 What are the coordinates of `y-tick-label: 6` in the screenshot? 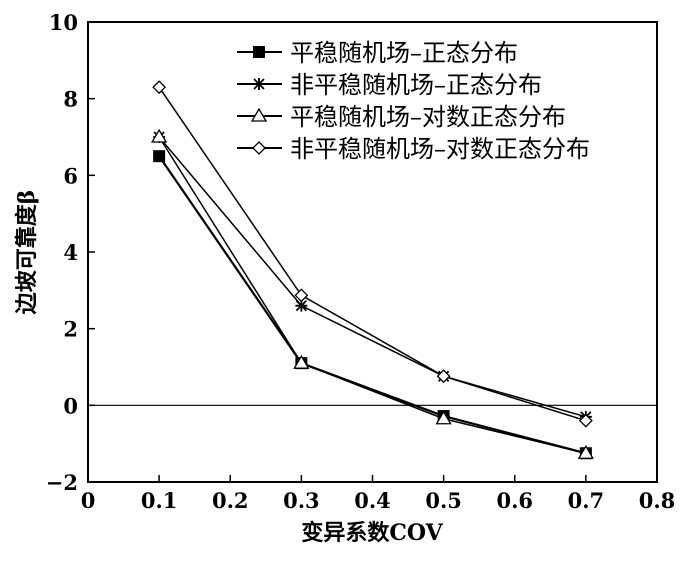 It's located at (70, 175).